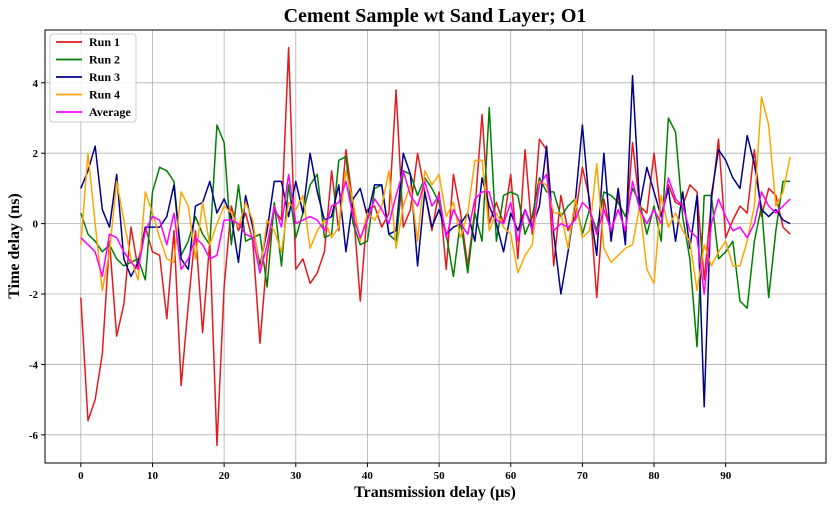  What do you see at coordinates (153, 476) in the screenshot?
I see `x-tick-label: 10` at bounding box center [153, 476].